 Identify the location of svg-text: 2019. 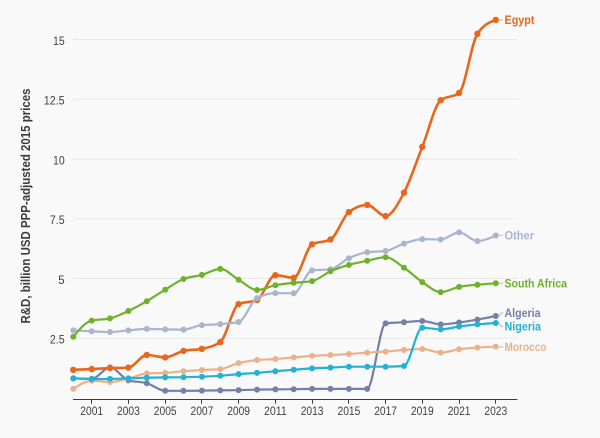
(422, 411).